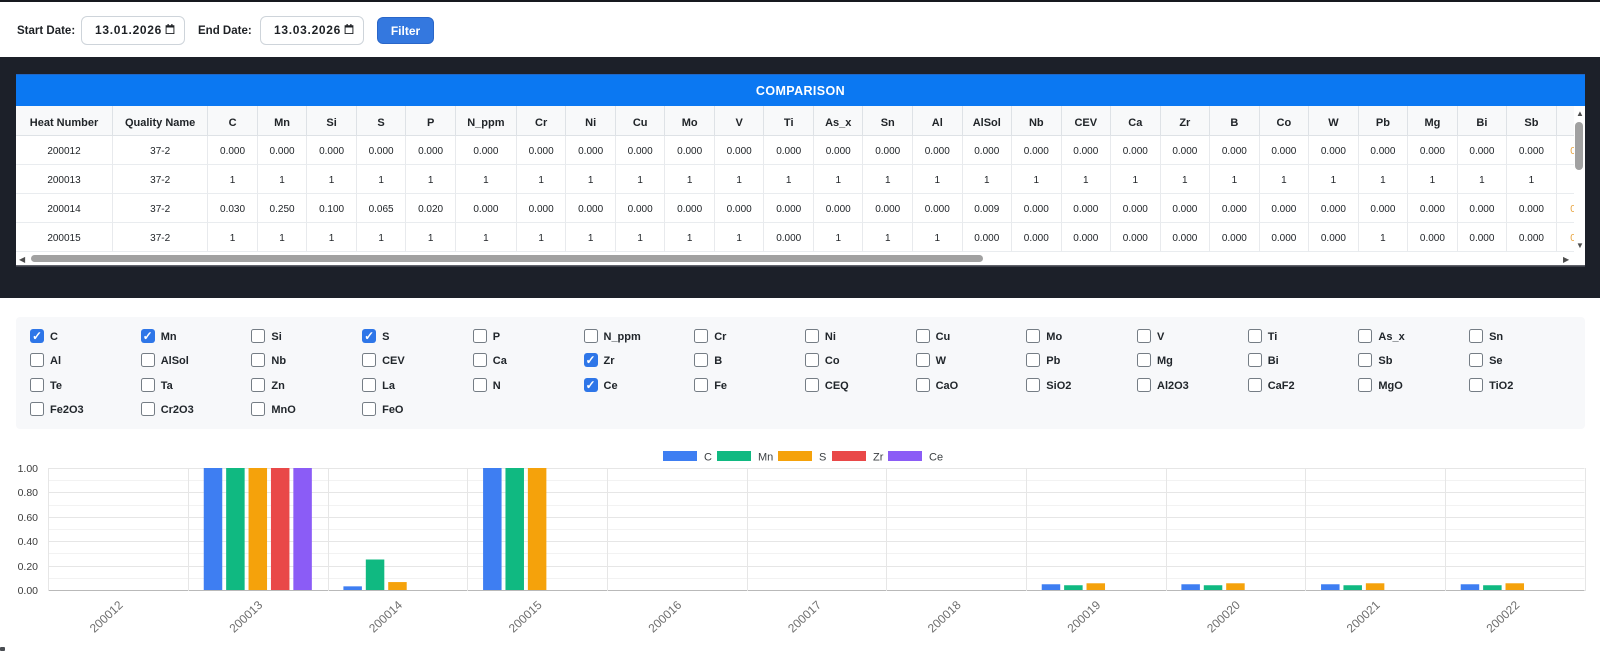 This screenshot has height=651, width=1600. Describe the element at coordinates (28, 542) in the screenshot. I see `svg-text: 0.40` at that location.